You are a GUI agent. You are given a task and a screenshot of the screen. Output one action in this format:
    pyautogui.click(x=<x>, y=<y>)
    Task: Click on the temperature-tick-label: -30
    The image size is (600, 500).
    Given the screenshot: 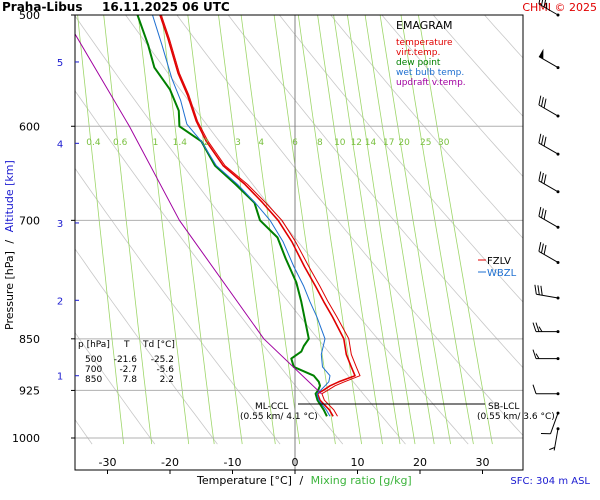 What is the action you would take?
    pyautogui.click(x=108, y=462)
    